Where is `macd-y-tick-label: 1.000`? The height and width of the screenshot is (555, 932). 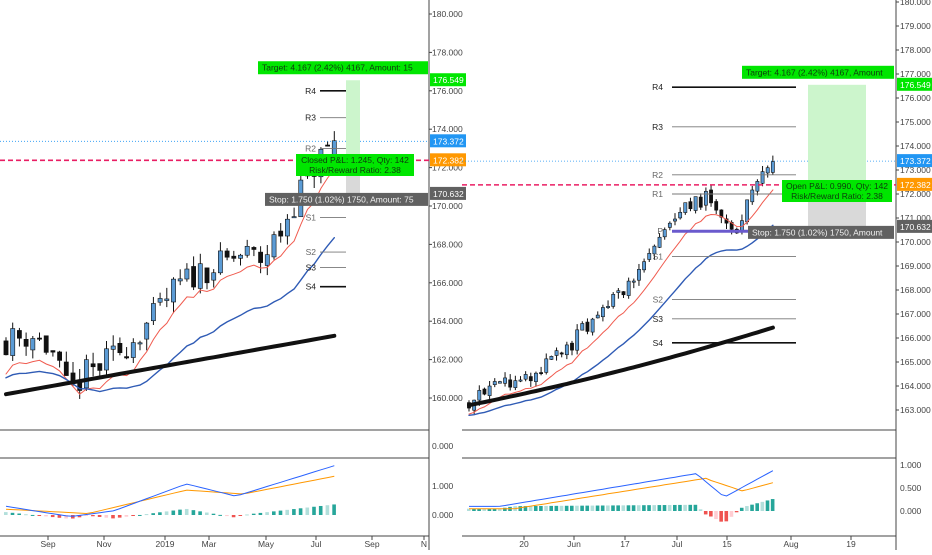 macd-y-tick-label: 1.000 is located at coordinates (443, 486).